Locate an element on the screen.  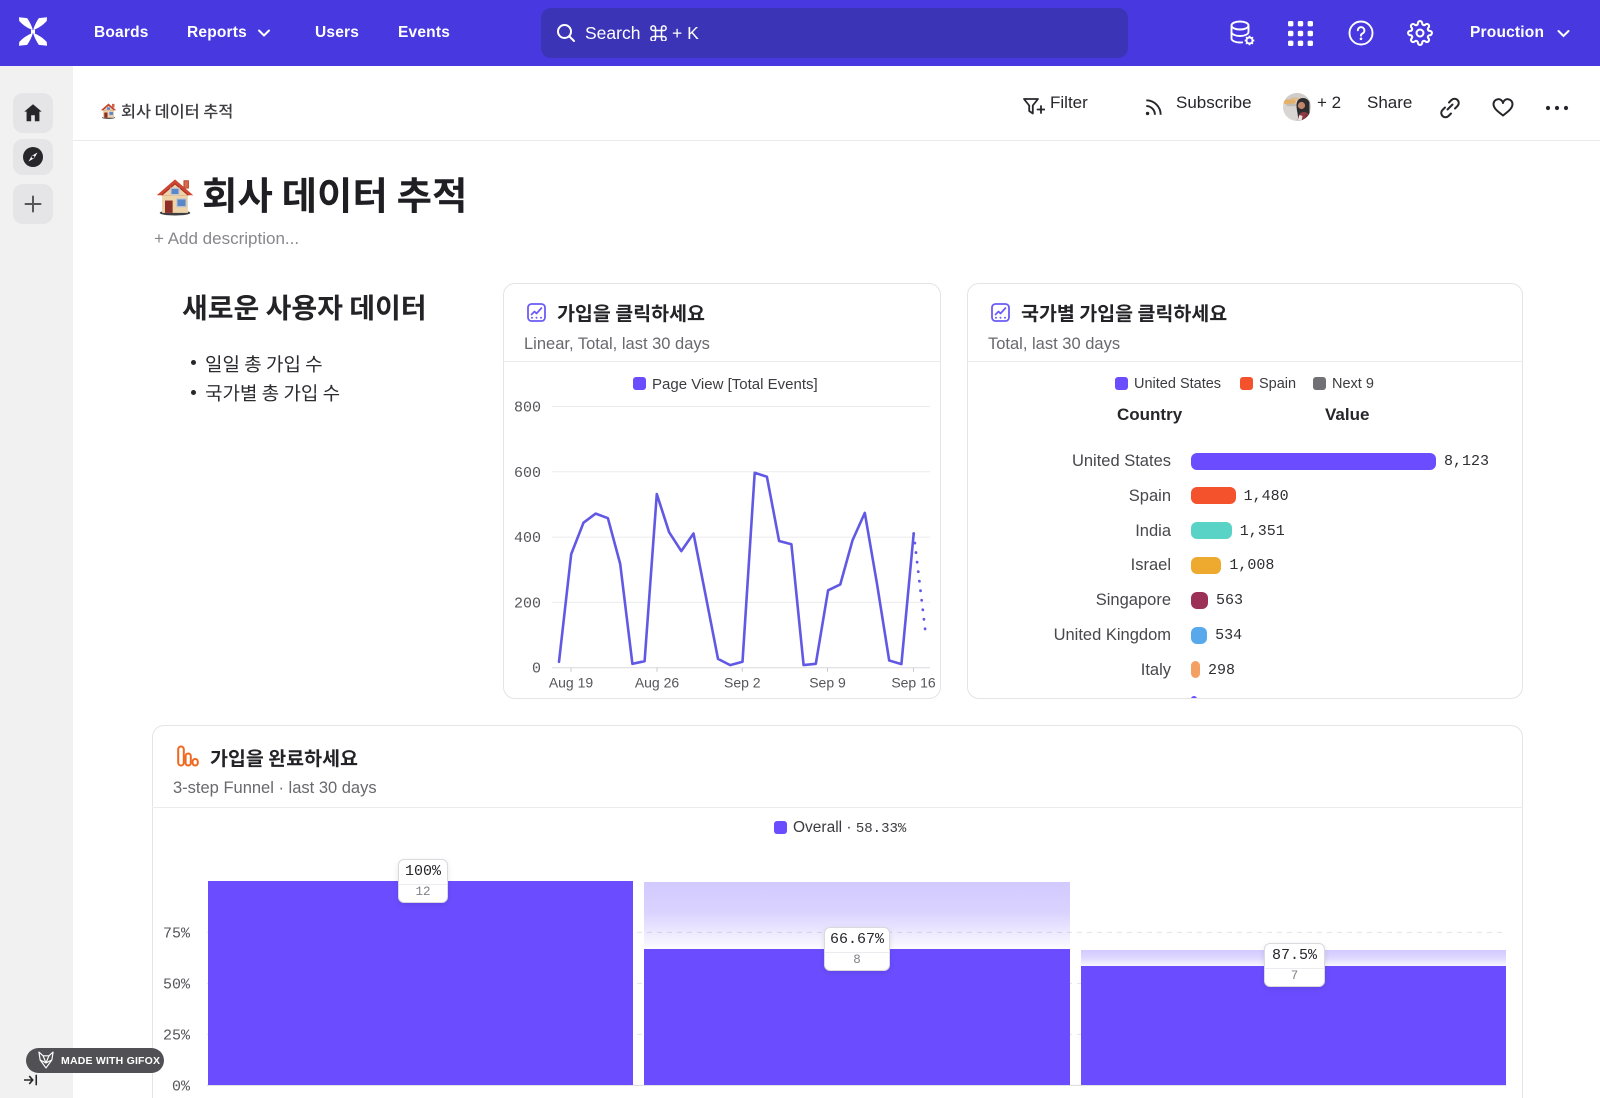
svg-text: Sep 16 is located at coordinates (913, 683).